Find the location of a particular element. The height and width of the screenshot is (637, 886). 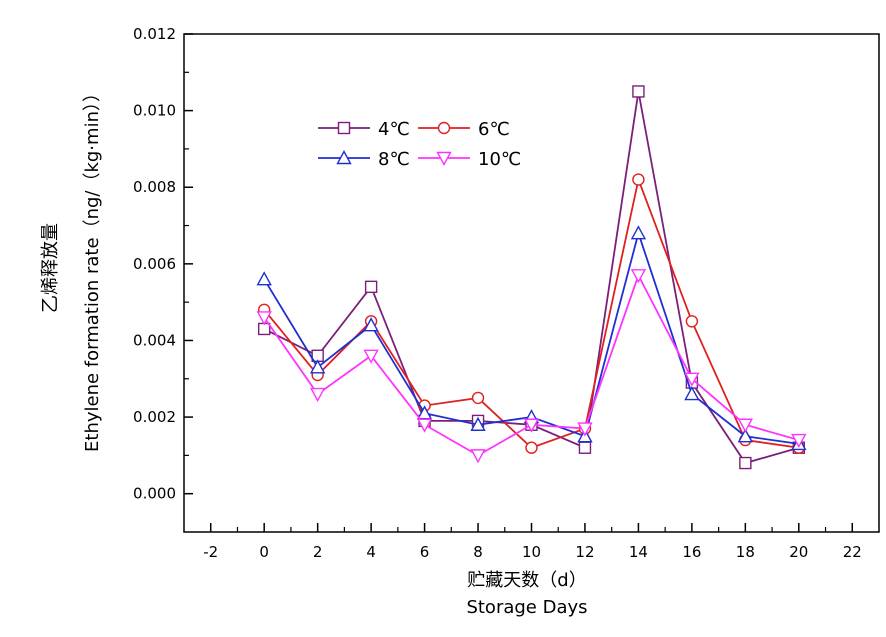

y-tick-label: 0.012 is located at coordinates (154, 34).